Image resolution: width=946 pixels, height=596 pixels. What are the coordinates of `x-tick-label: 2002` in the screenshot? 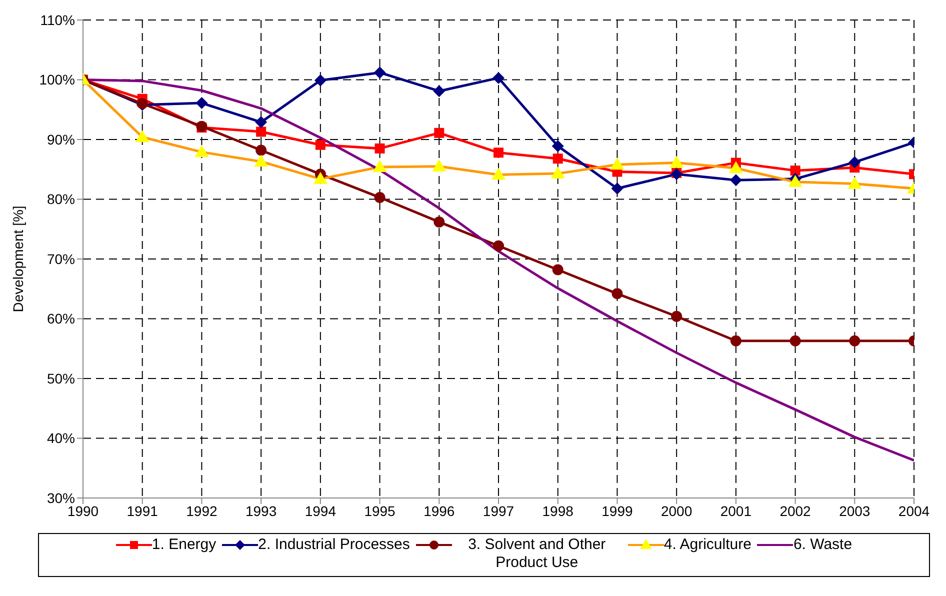 It's located at (796, 510).